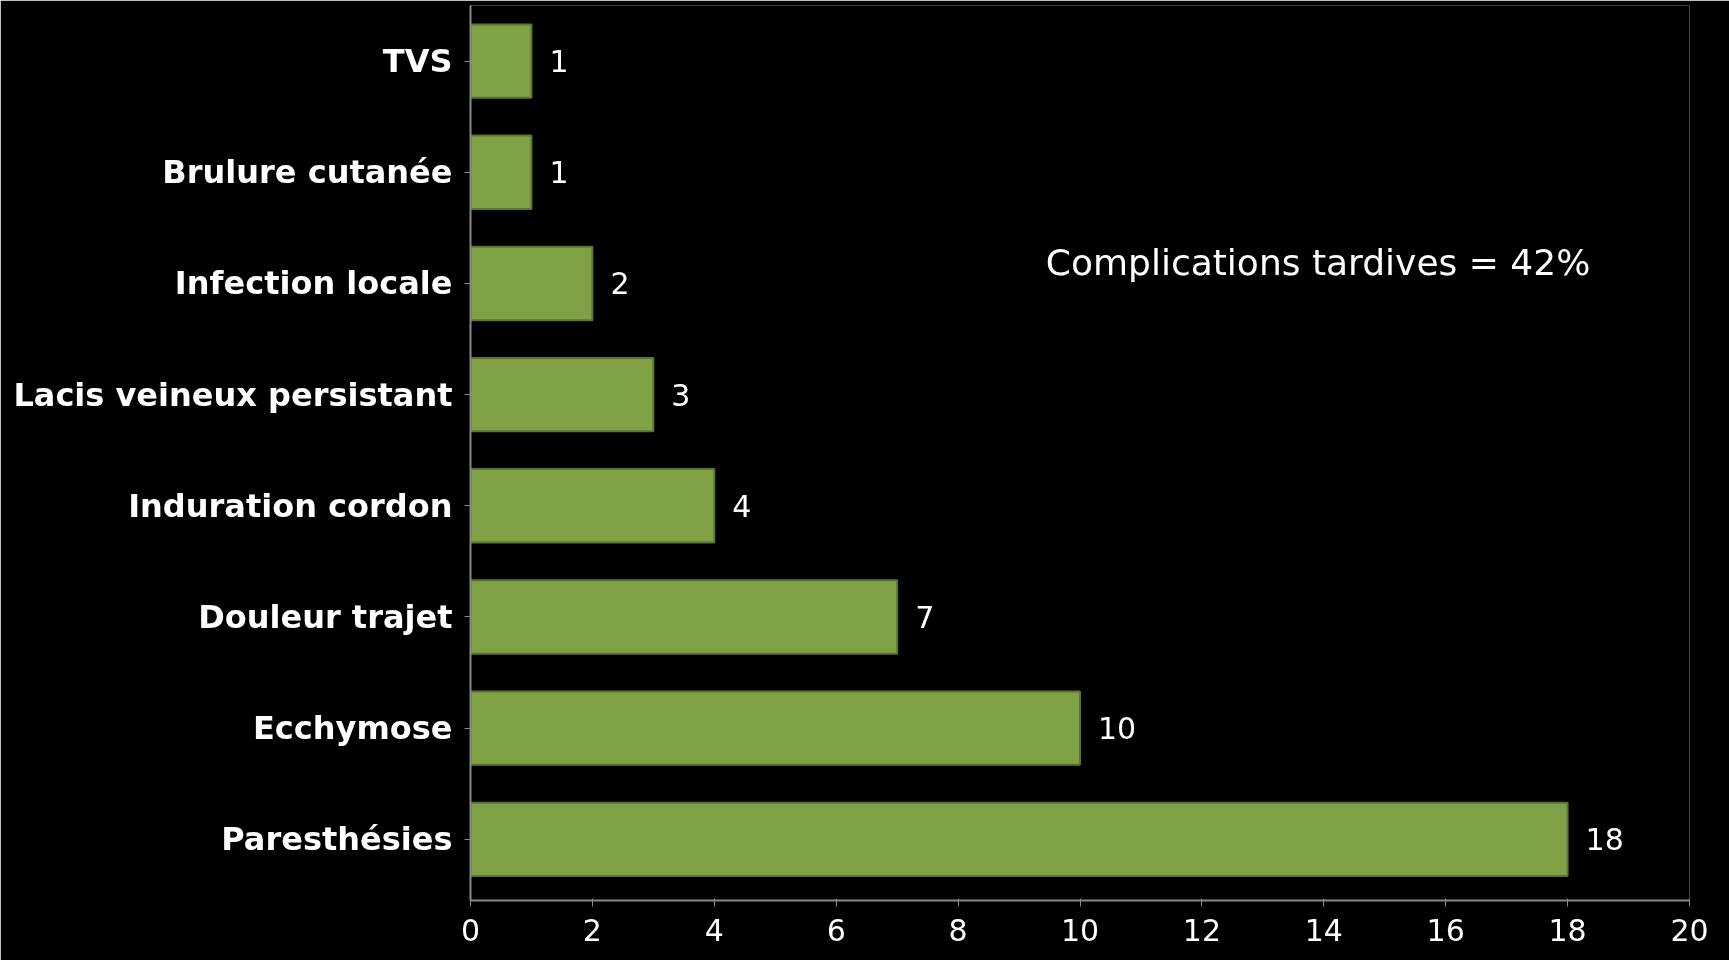 The image size is (1729, 960). I want to click on x-tick-label: 8, so click(958, 930).